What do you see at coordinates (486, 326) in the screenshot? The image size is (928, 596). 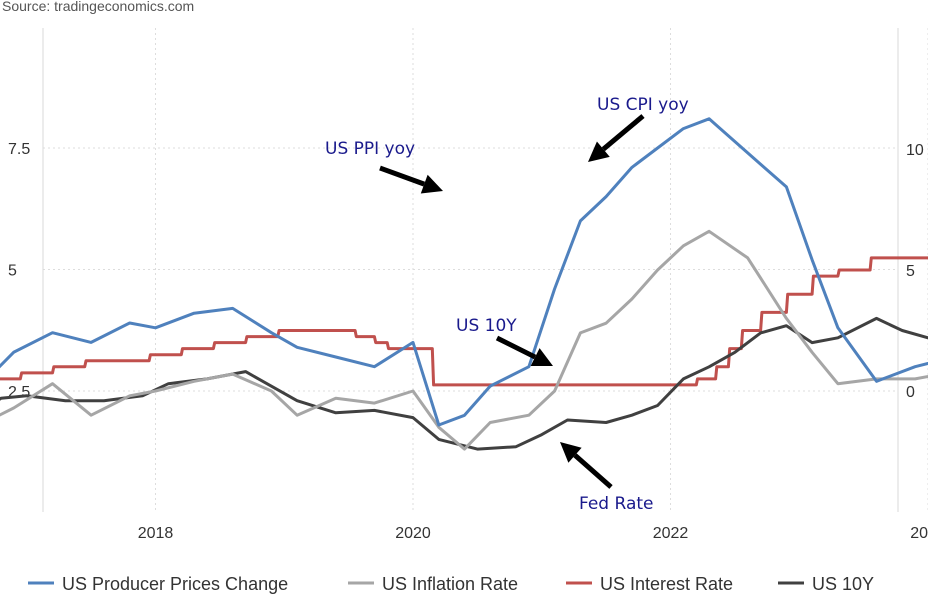 I see `annotation-label: US 10Y` at bounding box center [486, 326].